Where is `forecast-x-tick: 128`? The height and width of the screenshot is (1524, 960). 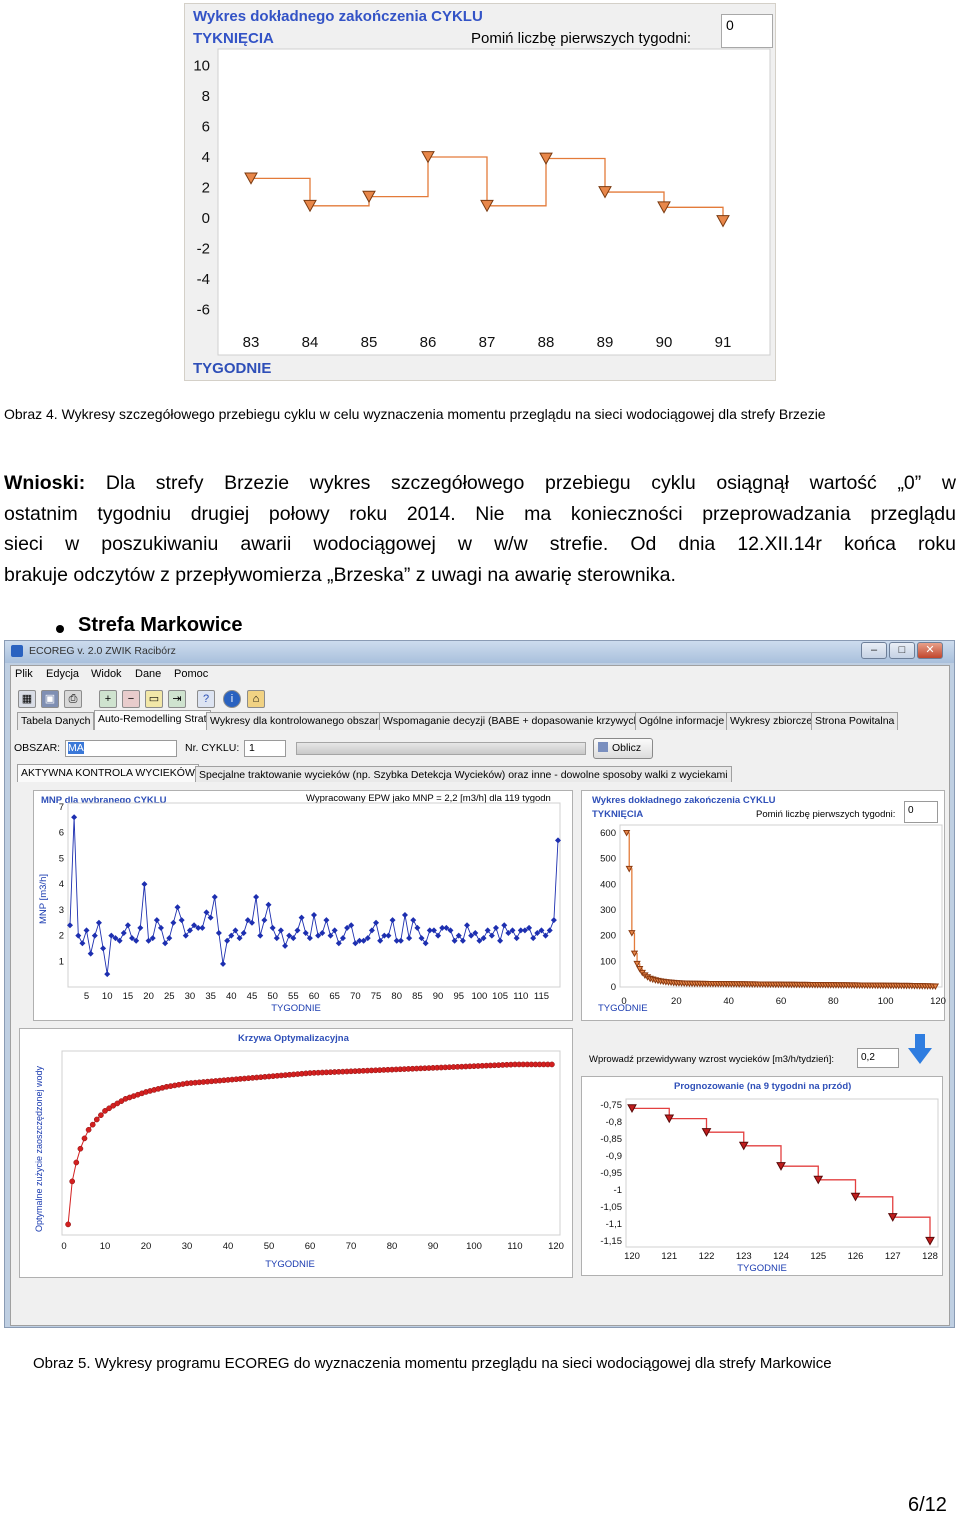
forecast-x-tick: 128 is located at coordinates (930, 1256).